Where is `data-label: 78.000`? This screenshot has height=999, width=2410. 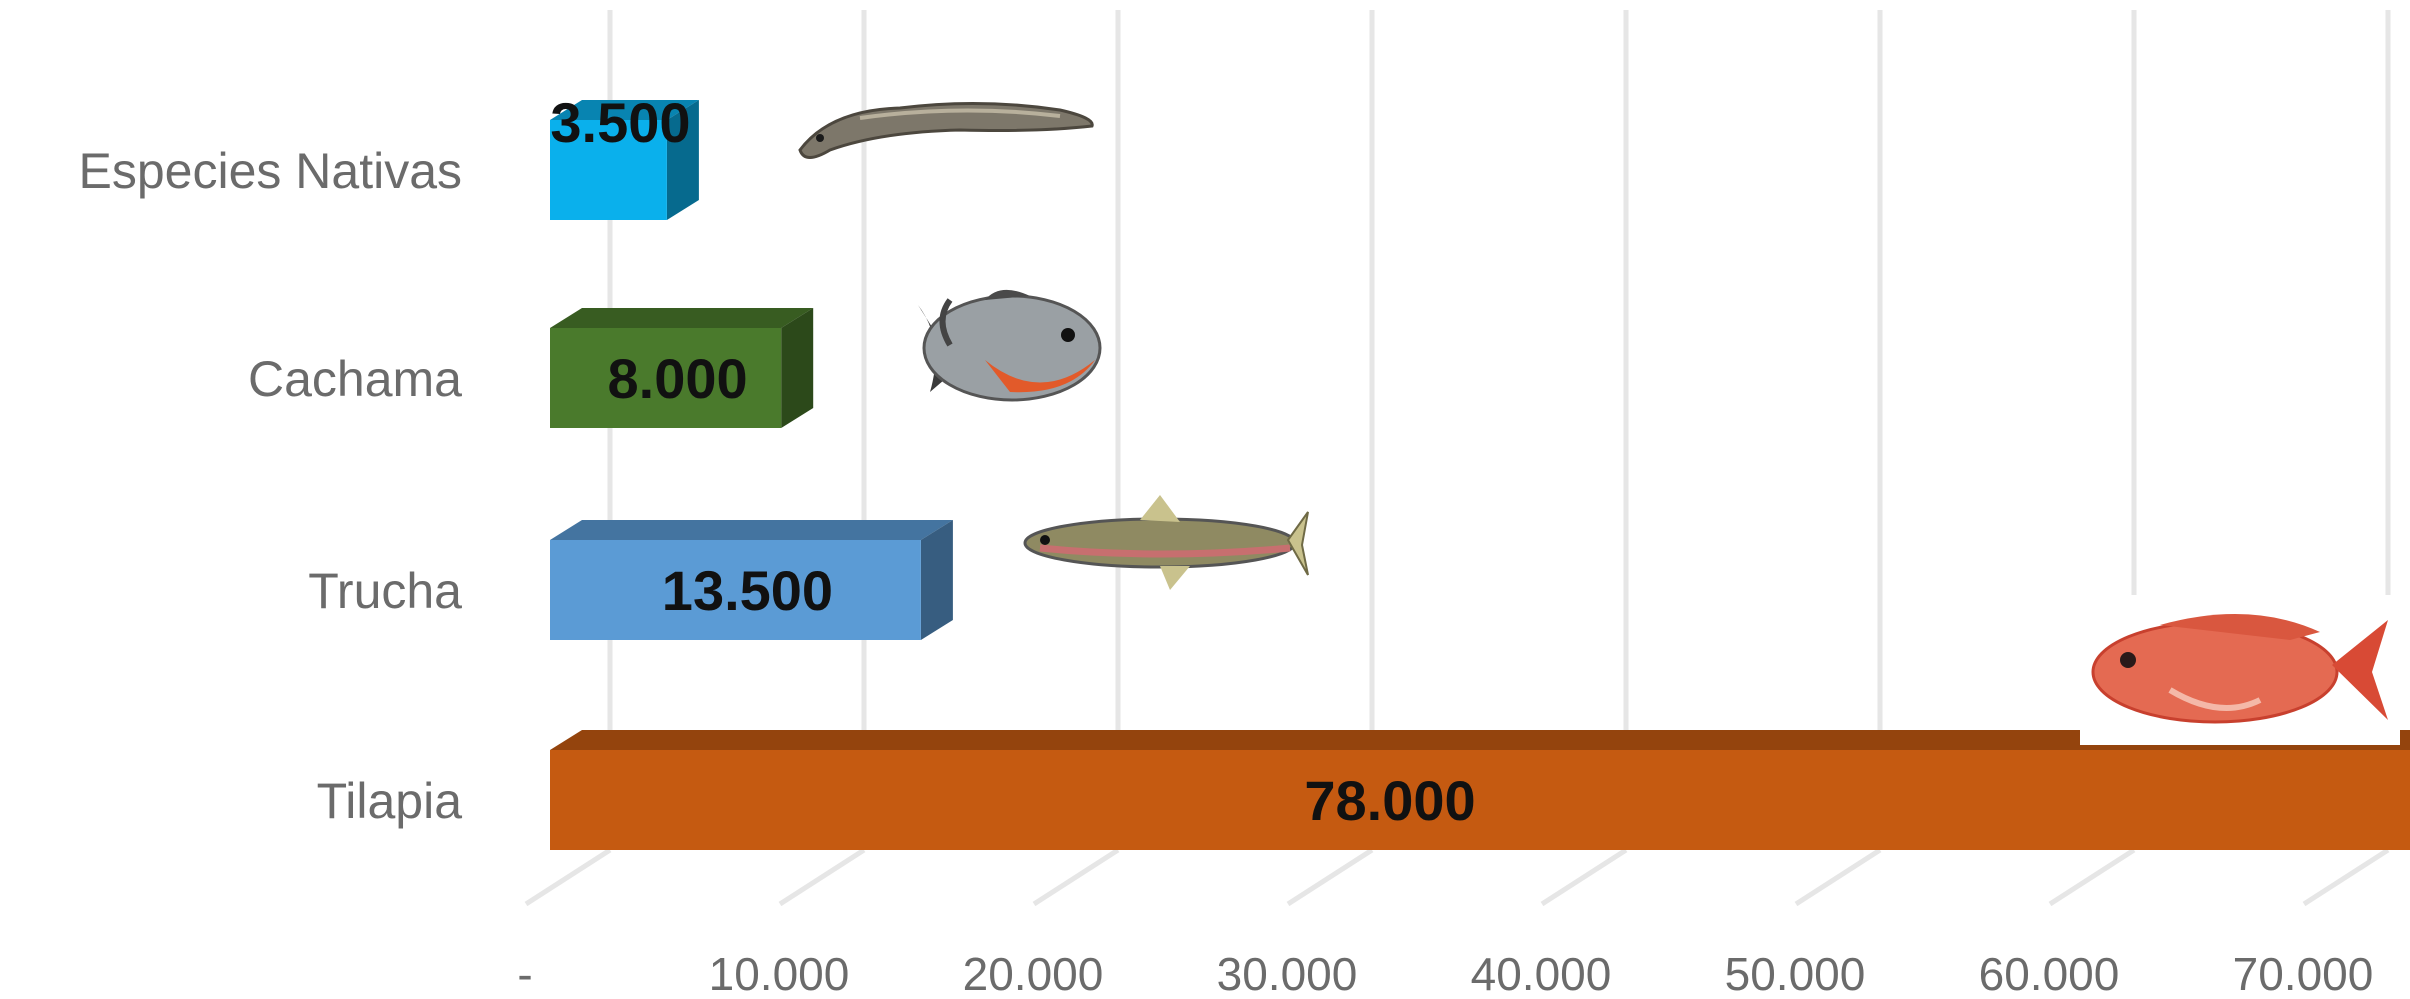
data-label: 78.000 is located at coordinates (1389, 800).